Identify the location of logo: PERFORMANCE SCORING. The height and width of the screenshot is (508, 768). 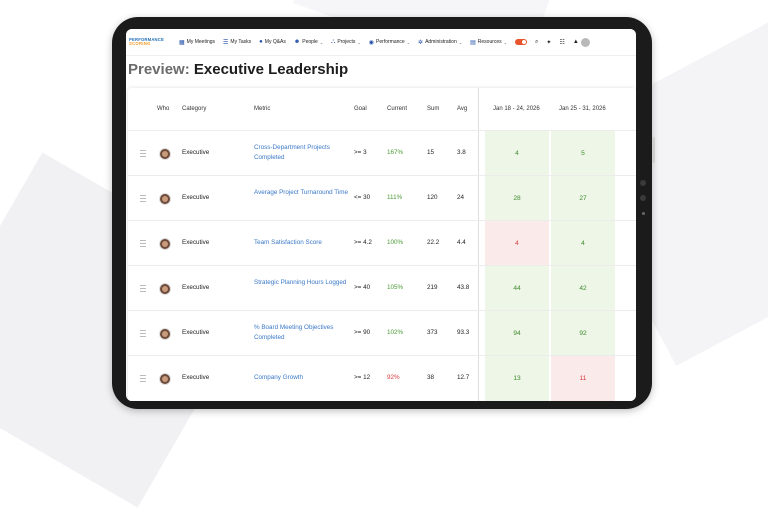
(148, 42).